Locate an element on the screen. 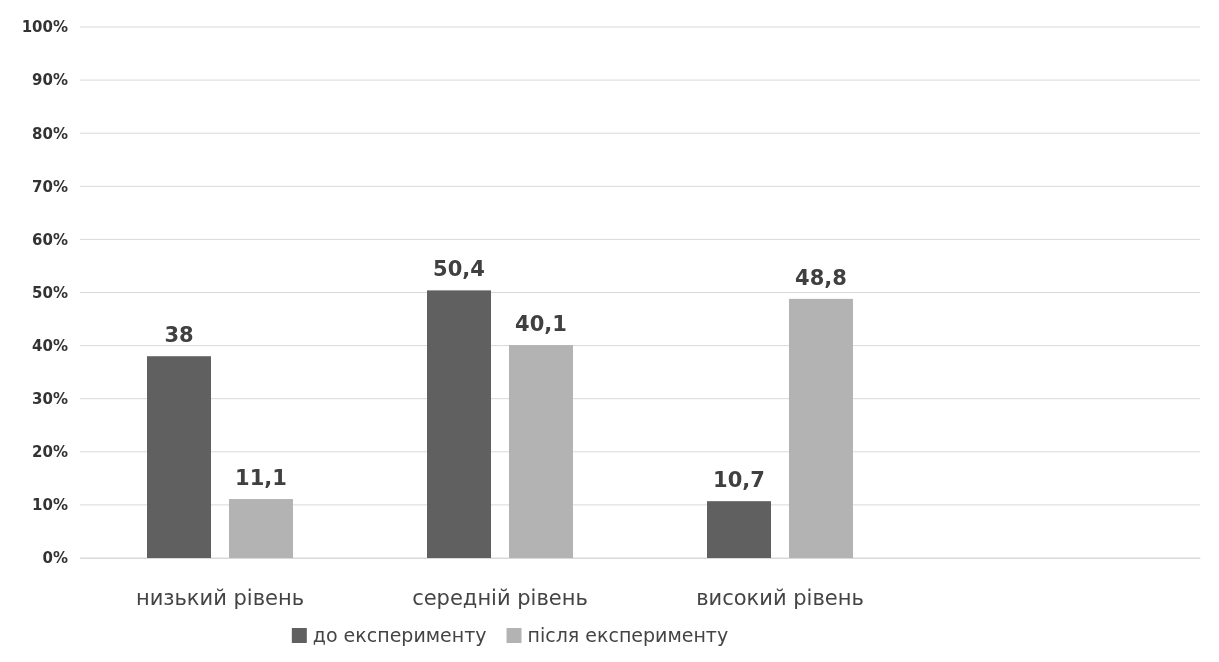 This screenshot has width=1219, height=662. data-label: 11,1 is located at coordinates (261, 478).